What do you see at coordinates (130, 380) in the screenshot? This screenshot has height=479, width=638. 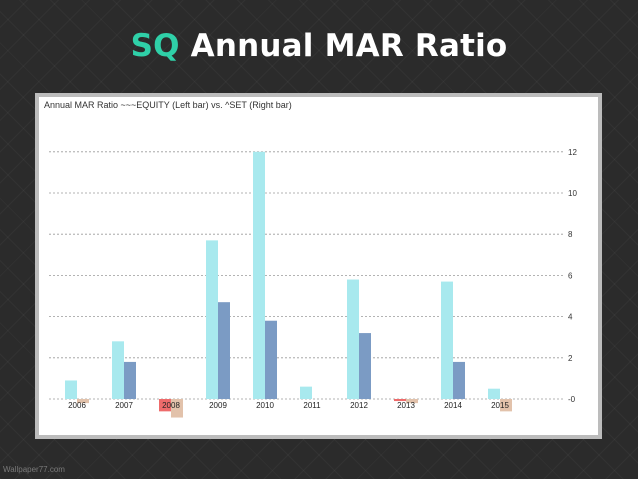 I see `bar-set-2007` at bounding box center [130, 380].